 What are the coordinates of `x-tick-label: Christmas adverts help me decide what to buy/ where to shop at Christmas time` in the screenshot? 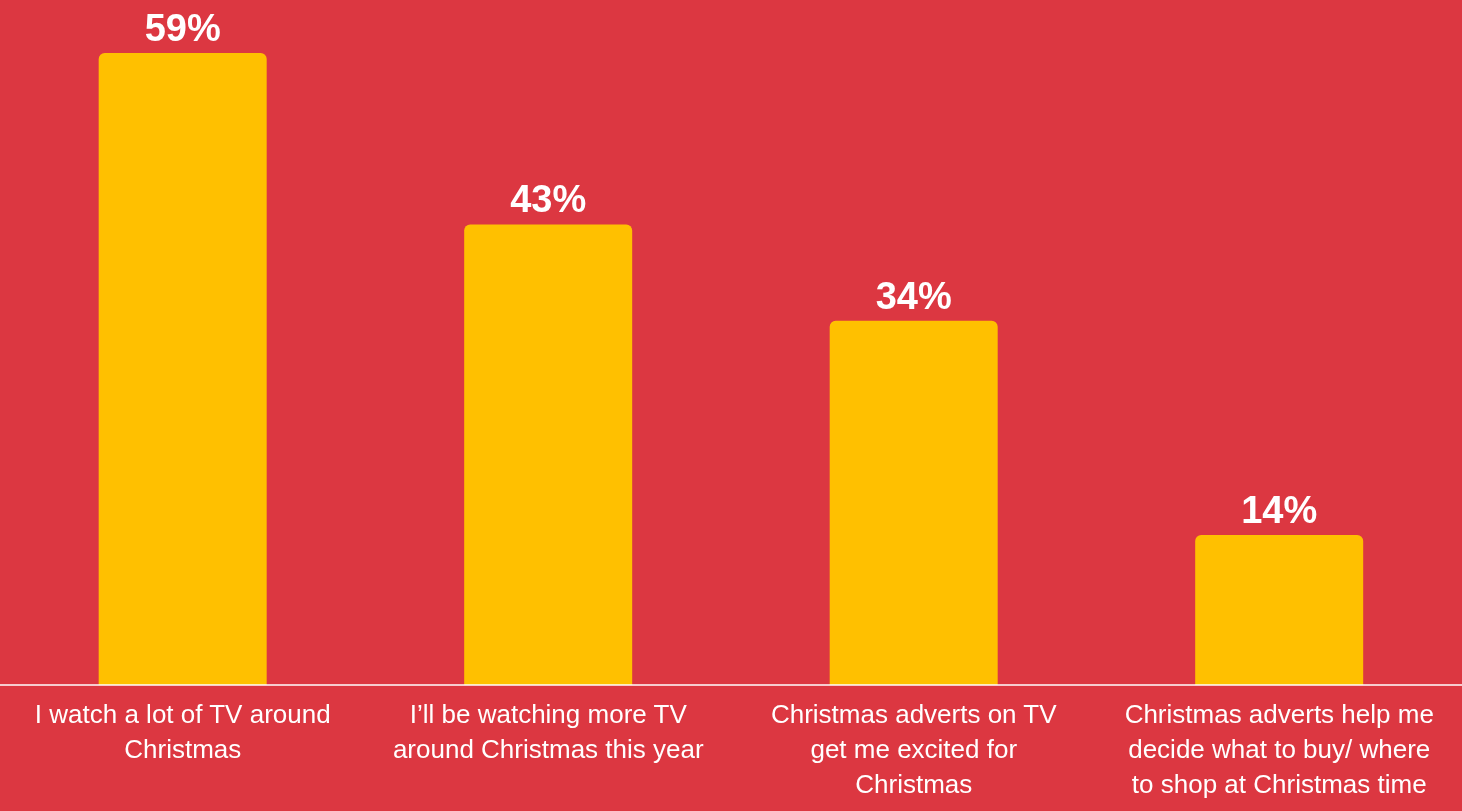 It's located at (1279, 749).